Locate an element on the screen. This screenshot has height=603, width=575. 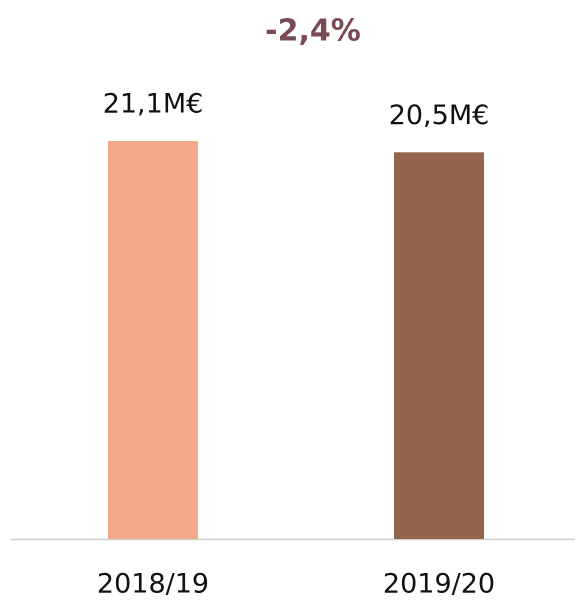
change-annotation: -2,4% is located at coordinates (313, 31).